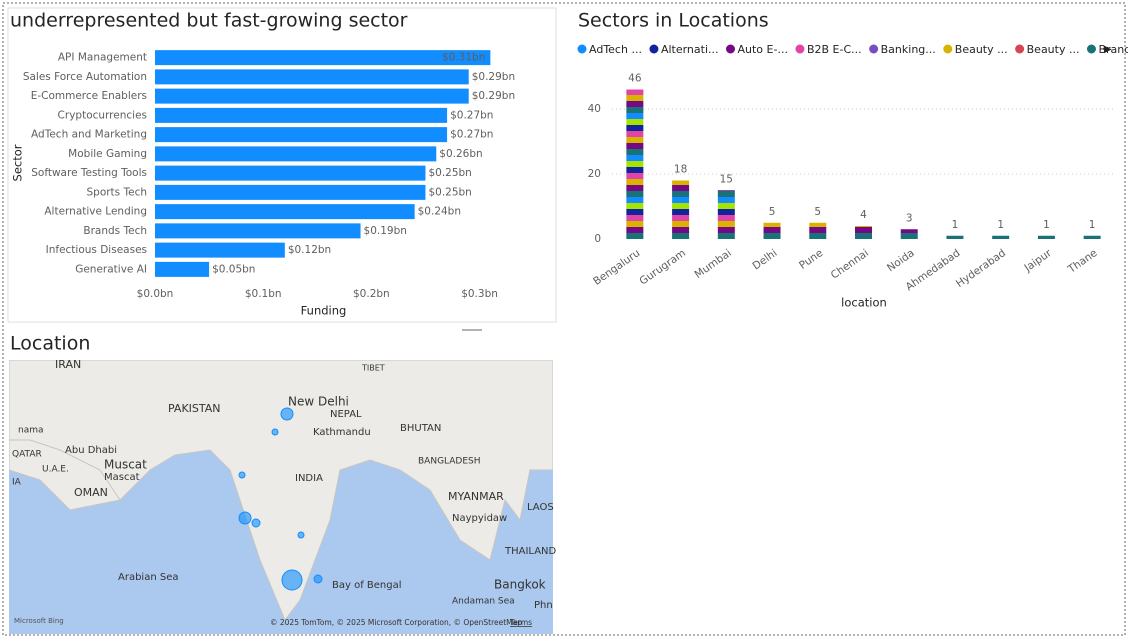 The width and height of the screenshot is (1128, 642). I want to click on map-label: LAOS, so click(540, 507).